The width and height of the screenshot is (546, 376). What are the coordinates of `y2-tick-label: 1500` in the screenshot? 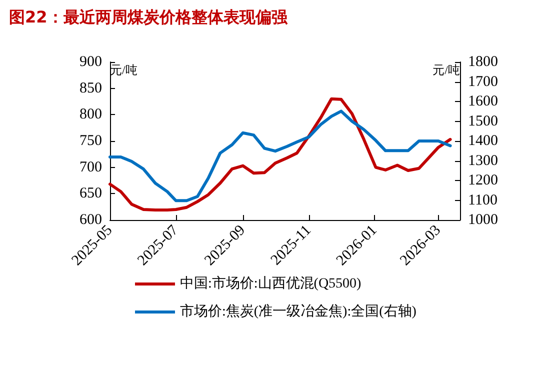 It's located at (483, 121).